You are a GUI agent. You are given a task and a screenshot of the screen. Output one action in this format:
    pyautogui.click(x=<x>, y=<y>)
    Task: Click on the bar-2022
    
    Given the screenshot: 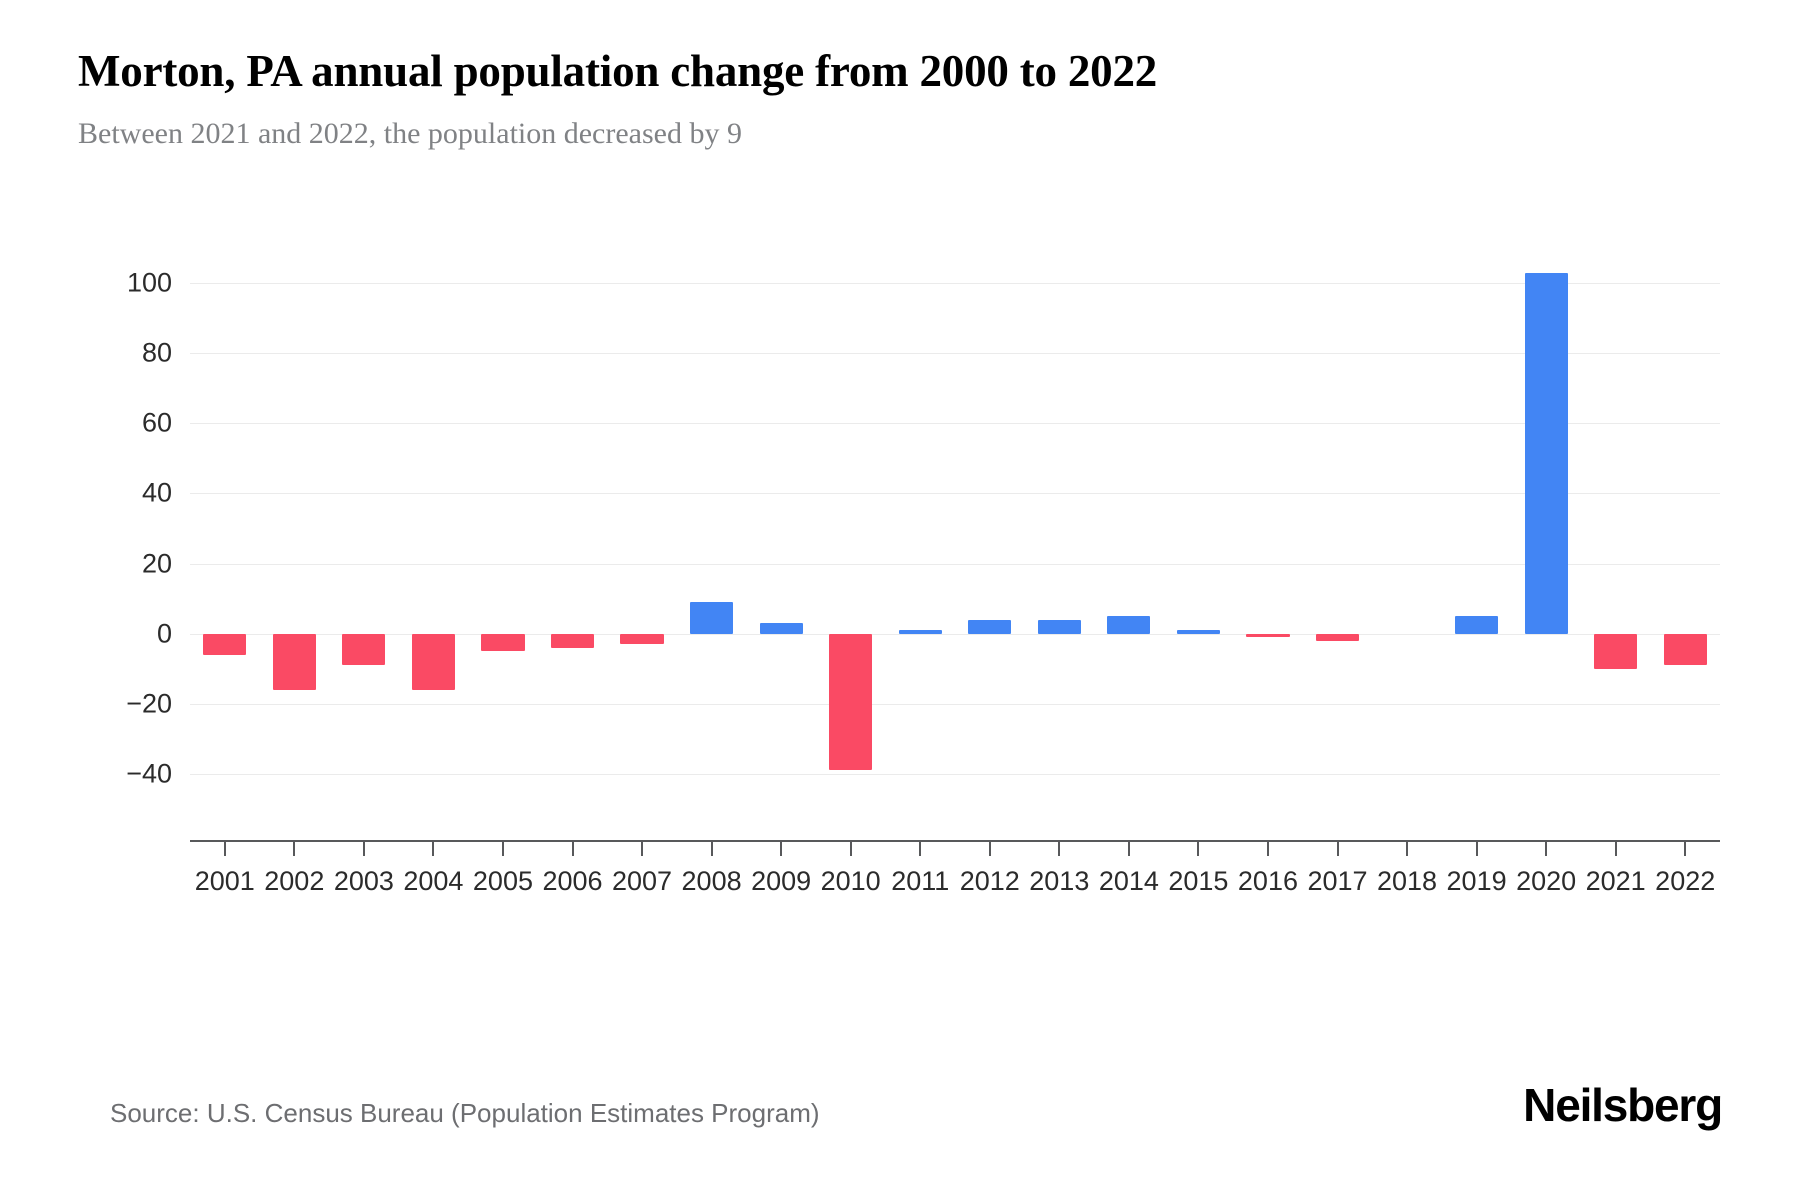 What is the action you would take?
    pyautogui.click(x=1685, y=649)
    